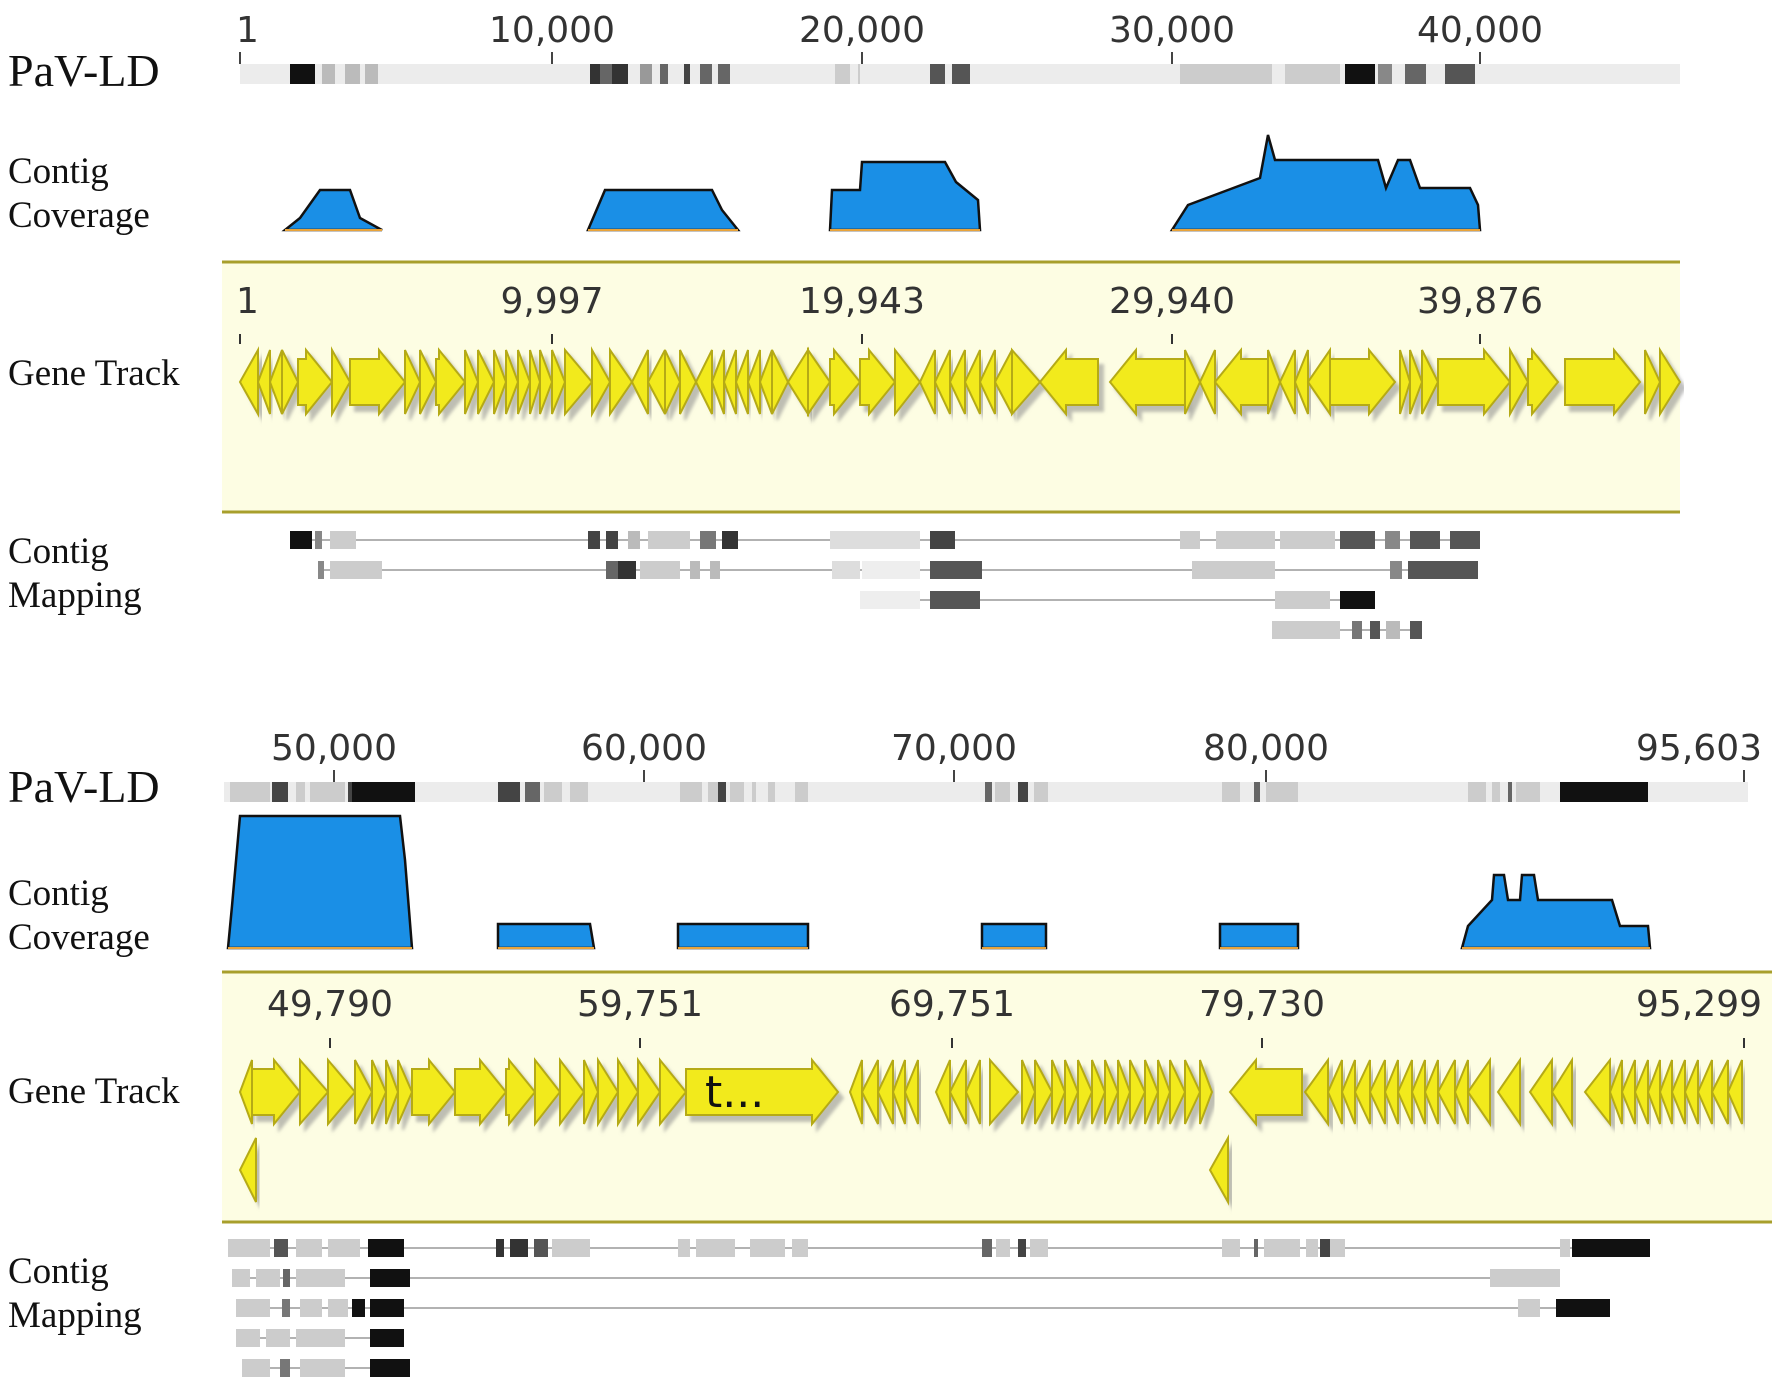 The height and width of the screenshot is (1400, 1772). I want to click on gene-tick-label: 39,876, so click(1480, 301).